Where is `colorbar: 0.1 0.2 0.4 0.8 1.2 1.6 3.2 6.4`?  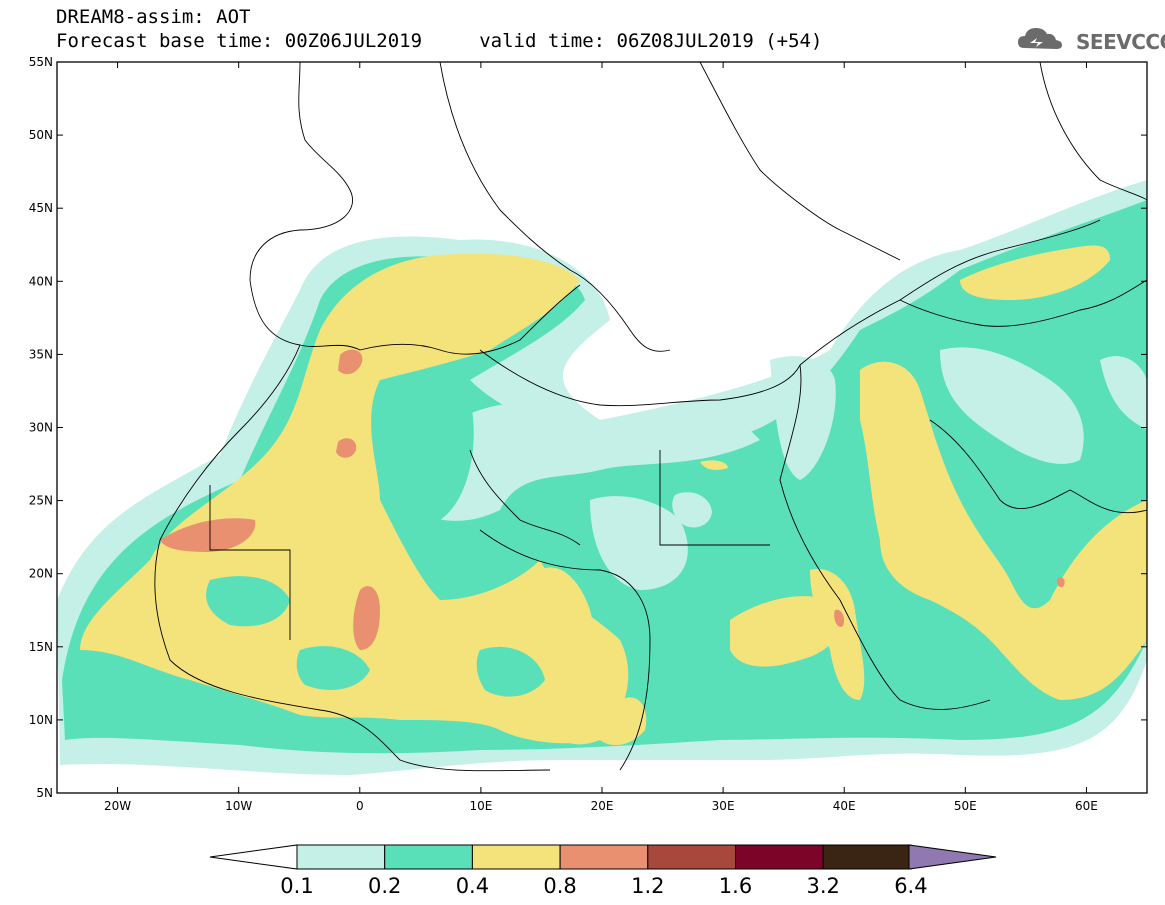
colorbar: 0.1 0.2 0.4 0.8 1.2 1.6 3.2 6.4 is located at coordinates (603, 871).